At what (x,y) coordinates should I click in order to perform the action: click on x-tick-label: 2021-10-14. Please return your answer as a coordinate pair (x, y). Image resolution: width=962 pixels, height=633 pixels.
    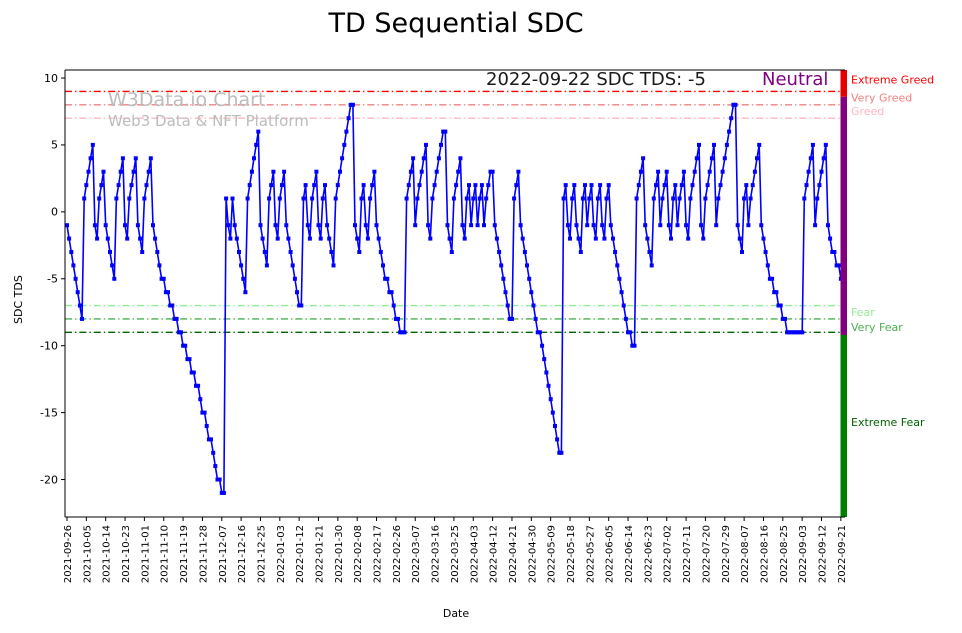
    Looking at the image, I should click on (107, 554).